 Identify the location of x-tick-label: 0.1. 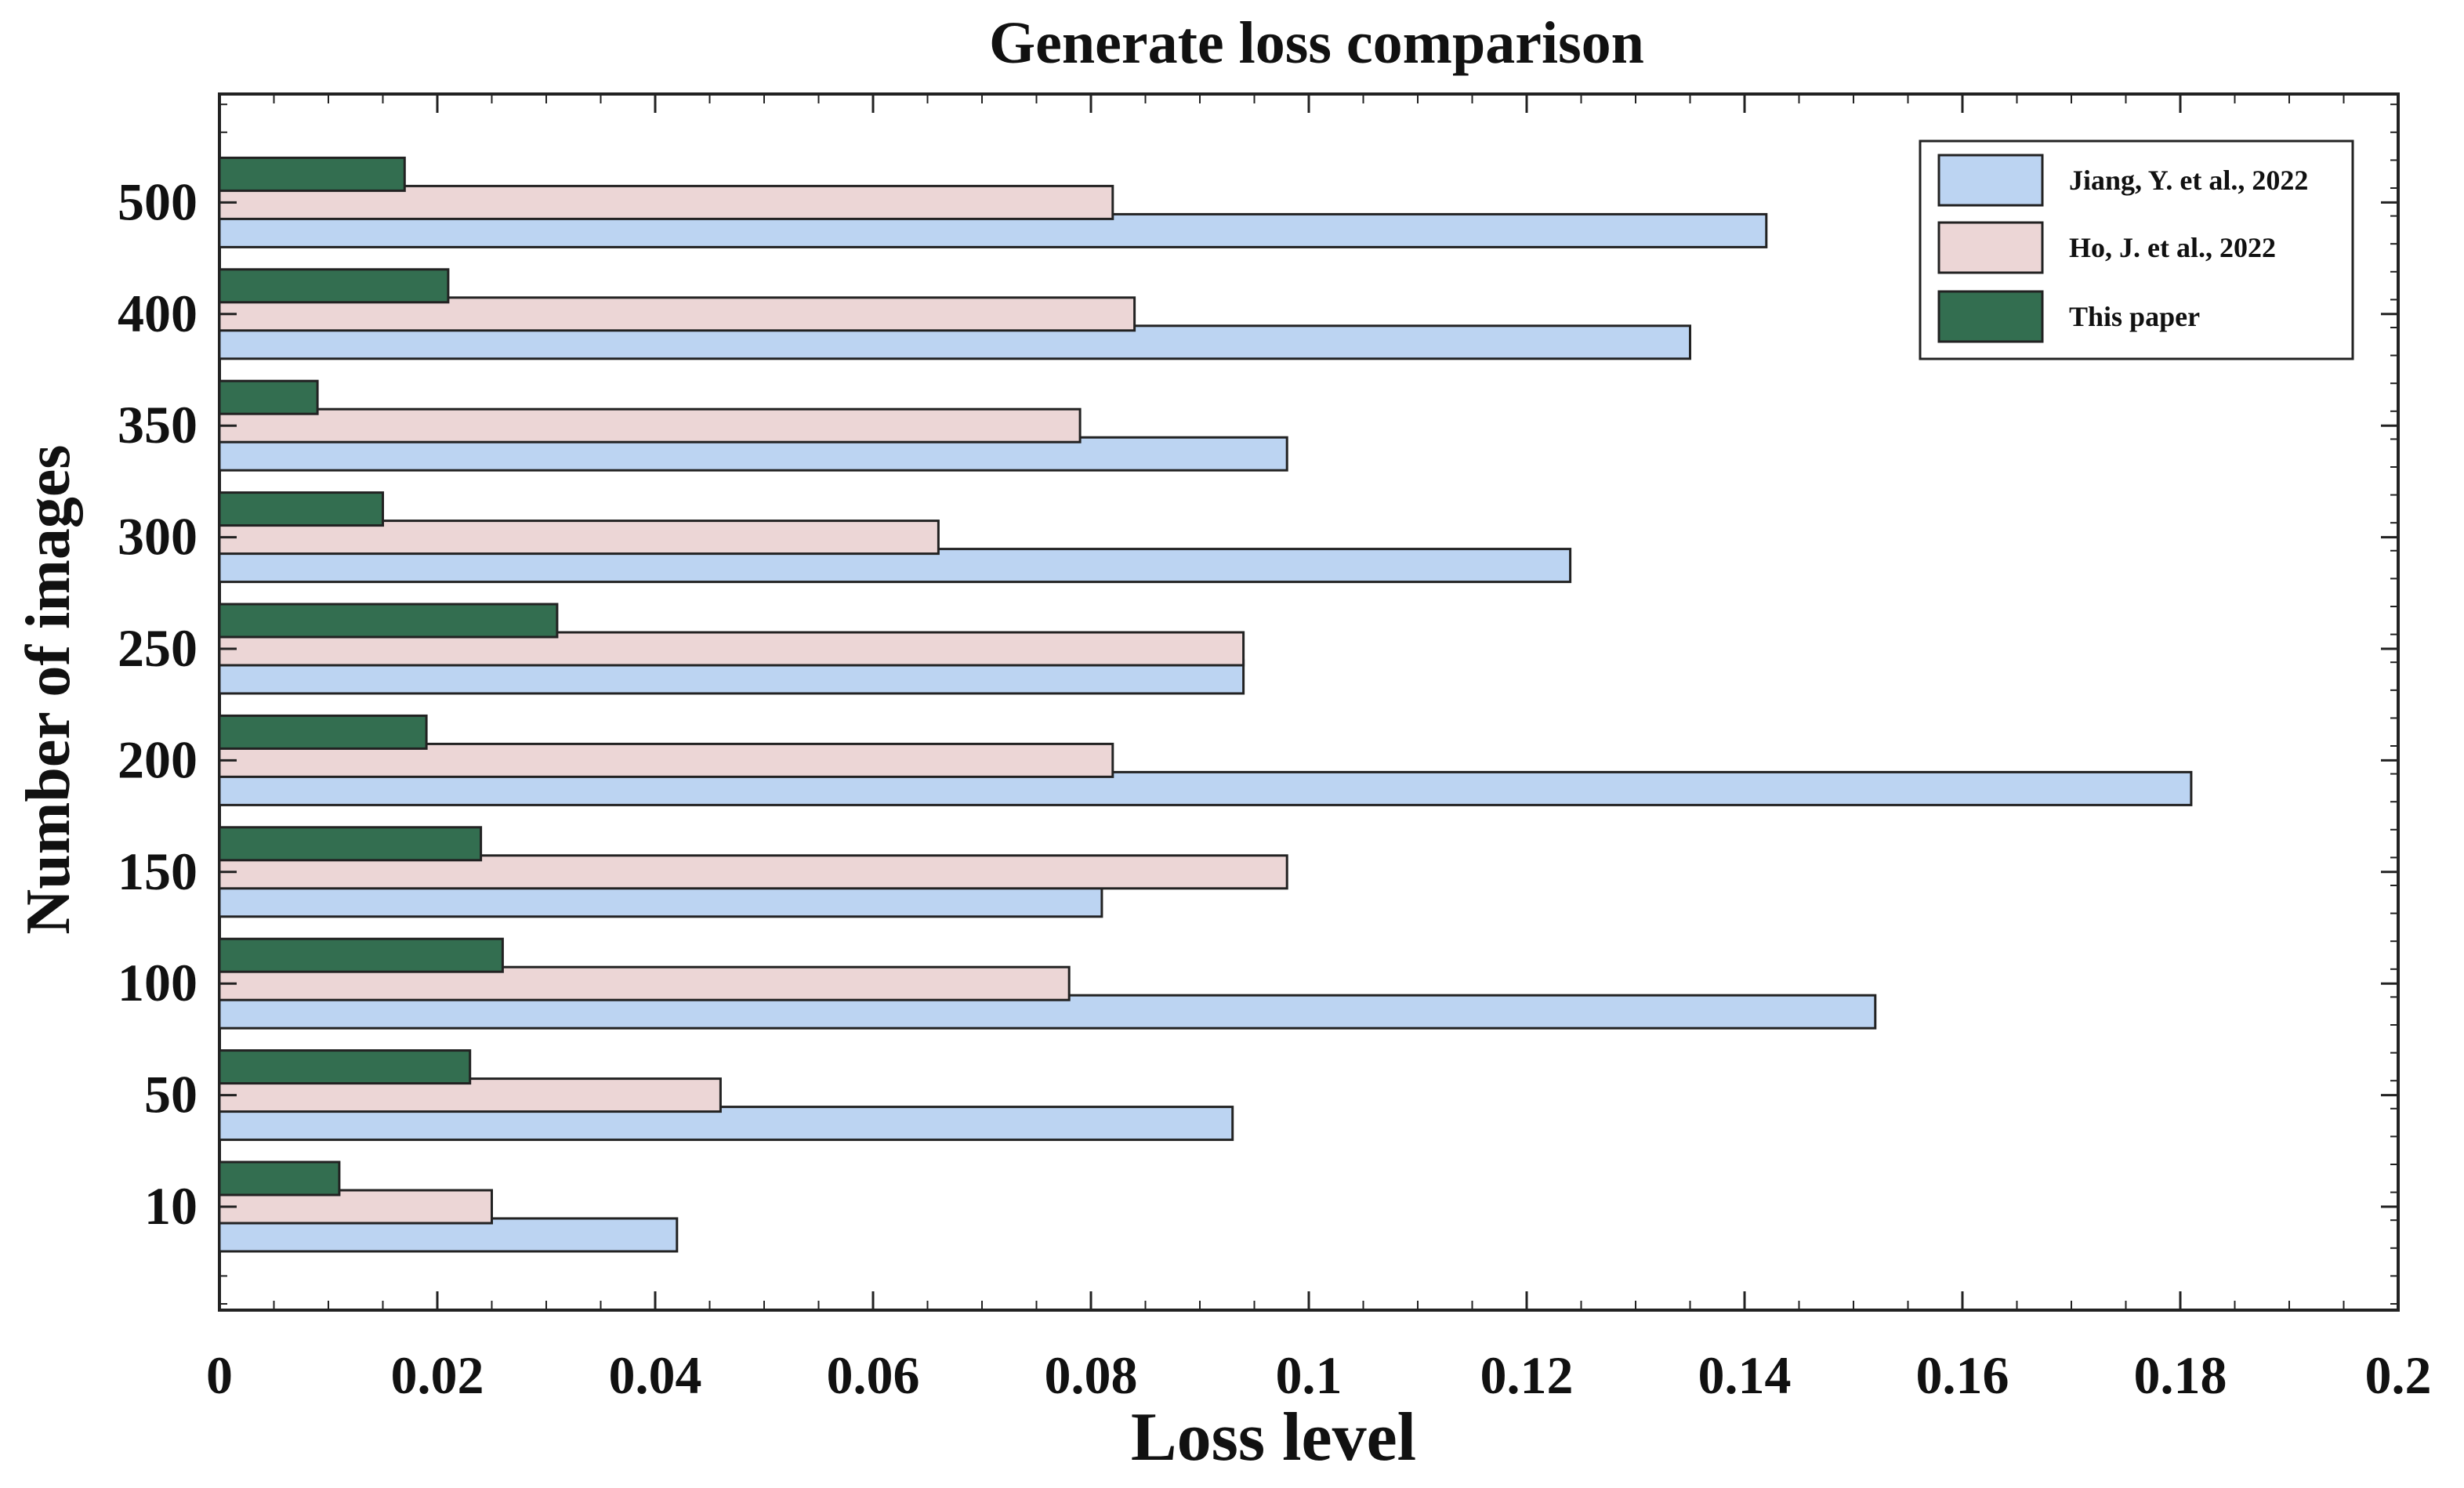
(1309, 1375).